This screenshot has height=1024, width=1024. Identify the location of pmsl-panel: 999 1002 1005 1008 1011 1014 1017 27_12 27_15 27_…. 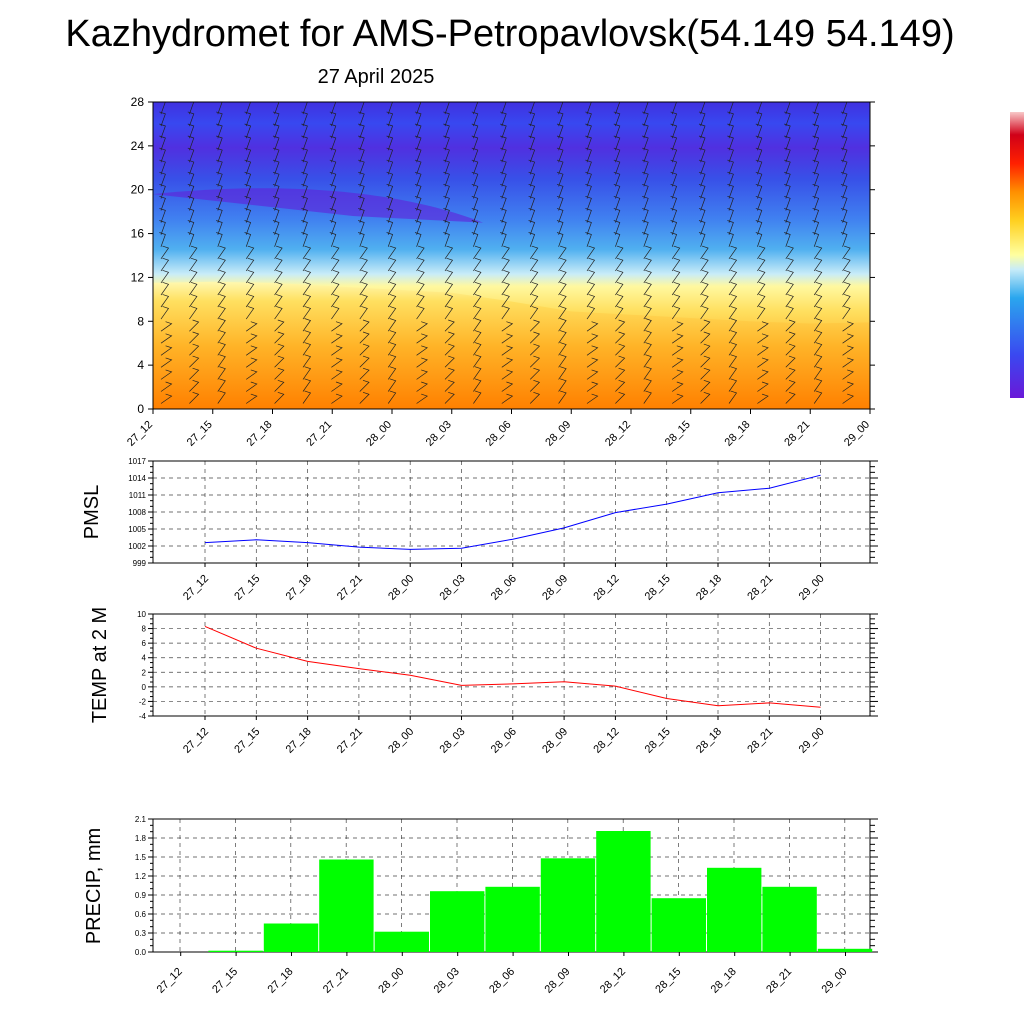
(503, 530).